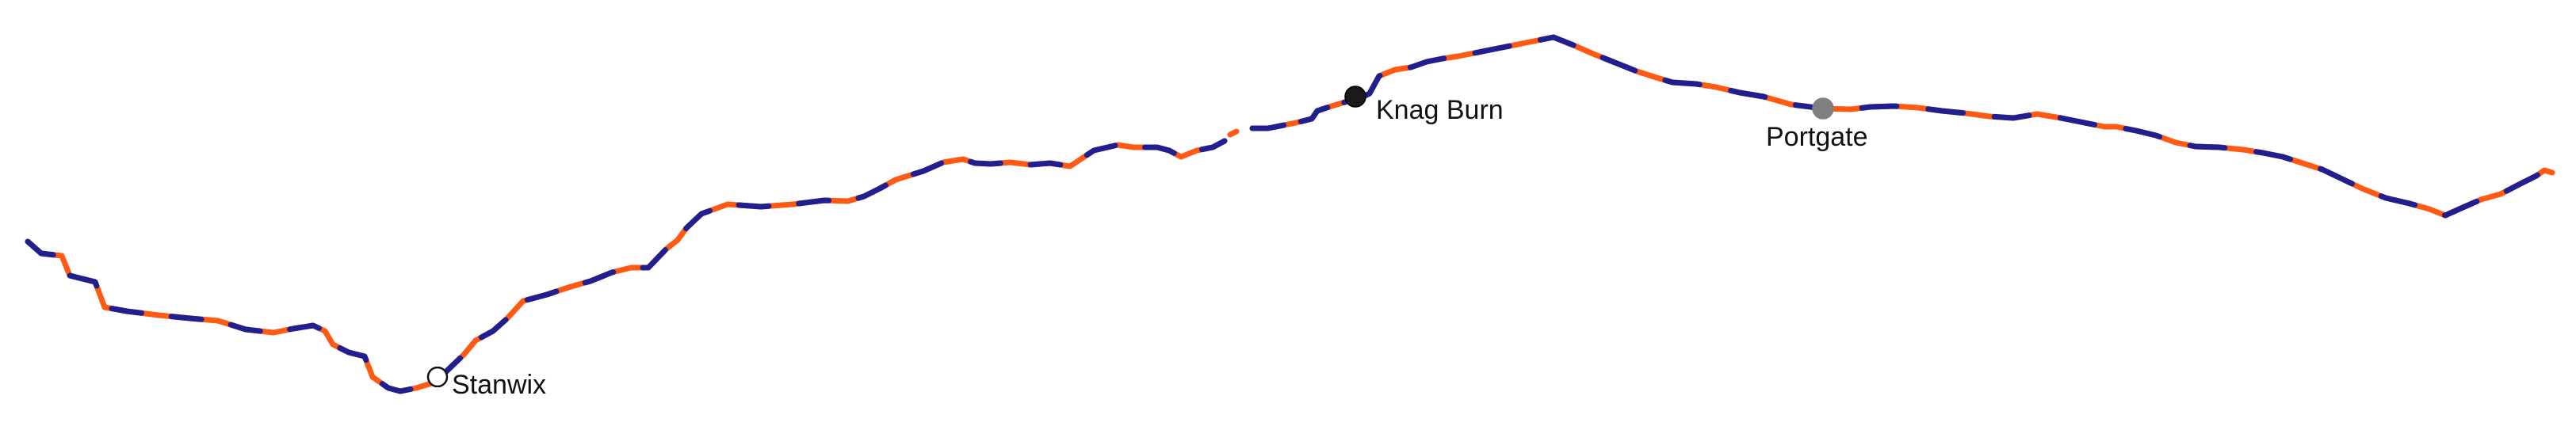  I want to click on knag-burn-label: Knag Burn, so click(1440, 110).